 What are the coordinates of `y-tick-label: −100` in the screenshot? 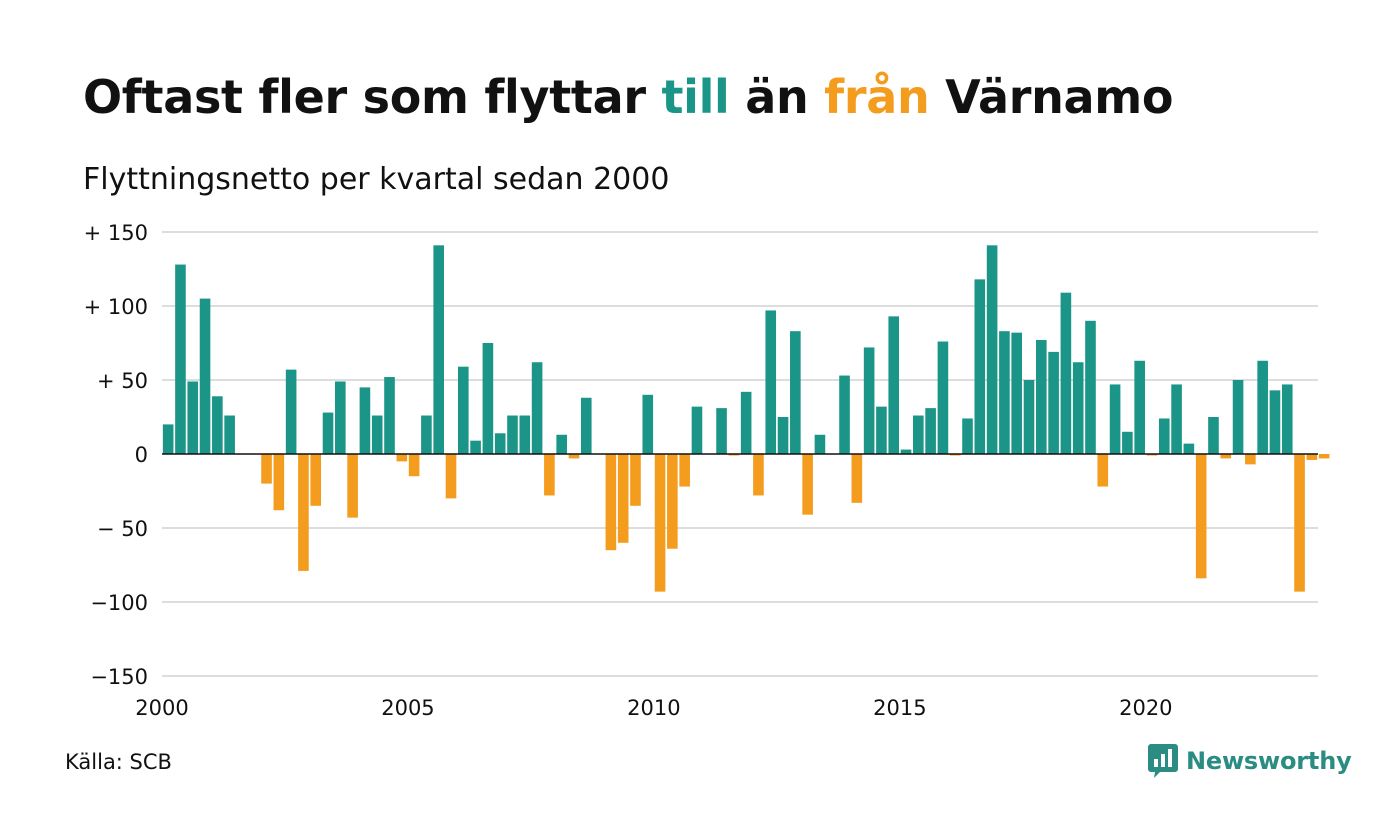 It's located at (119, 603).